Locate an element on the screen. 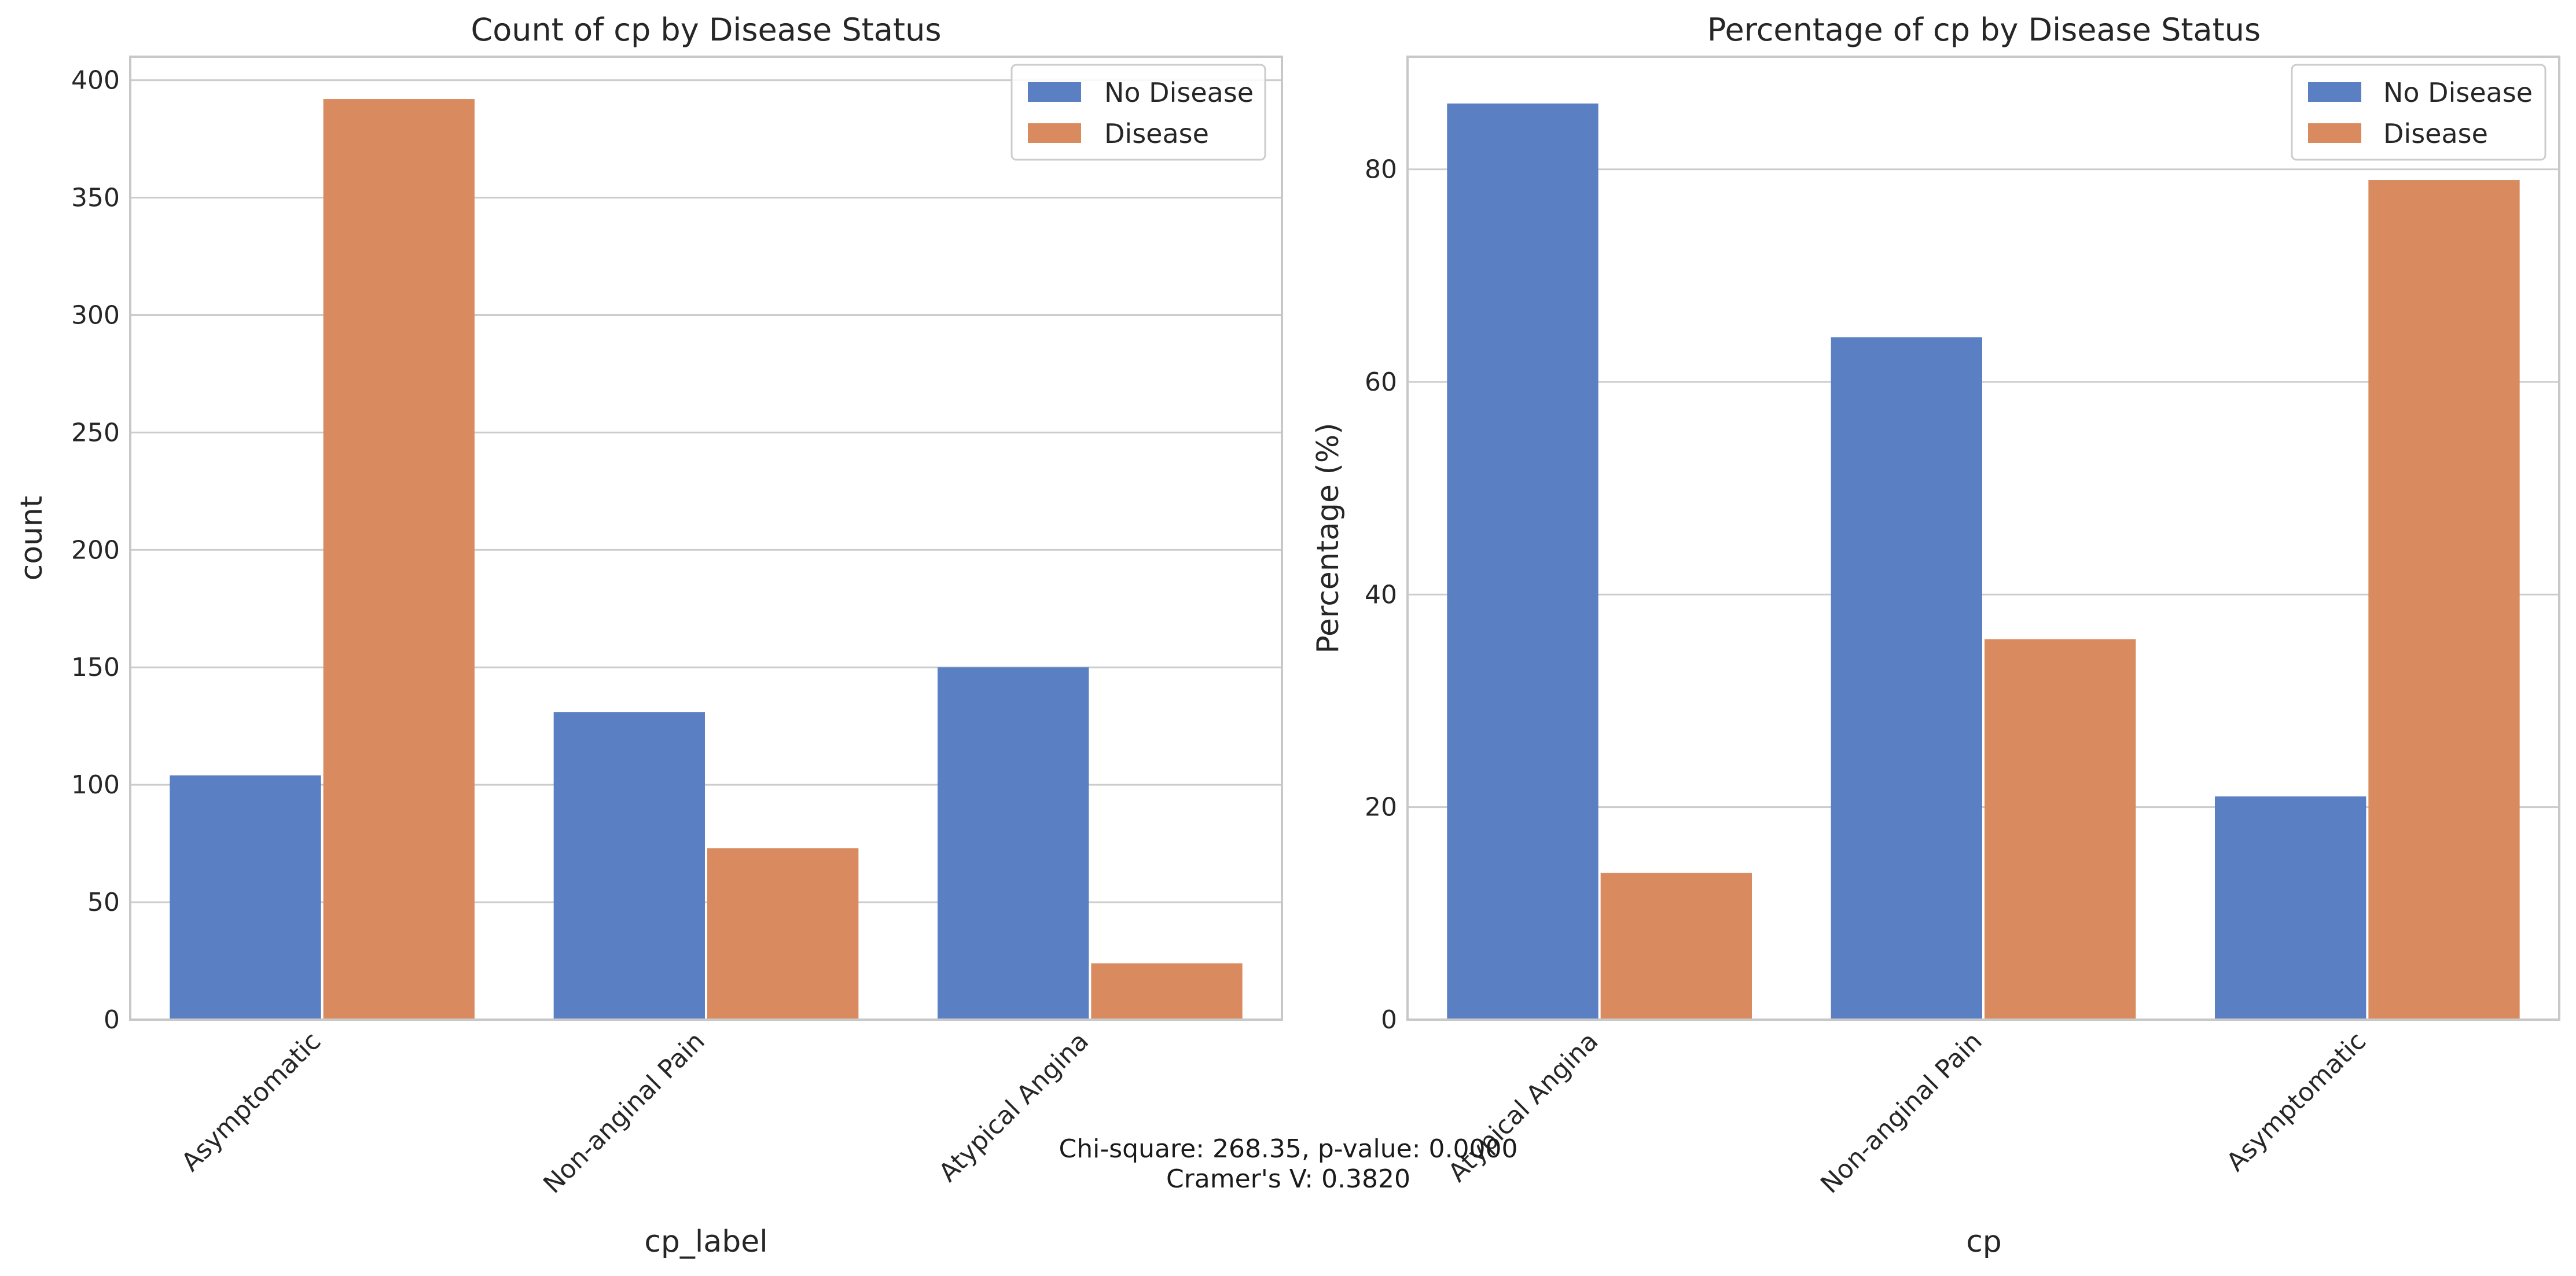  percentage-chart-ylabel: Percentage (%) is located at coordinates (1329, 537).